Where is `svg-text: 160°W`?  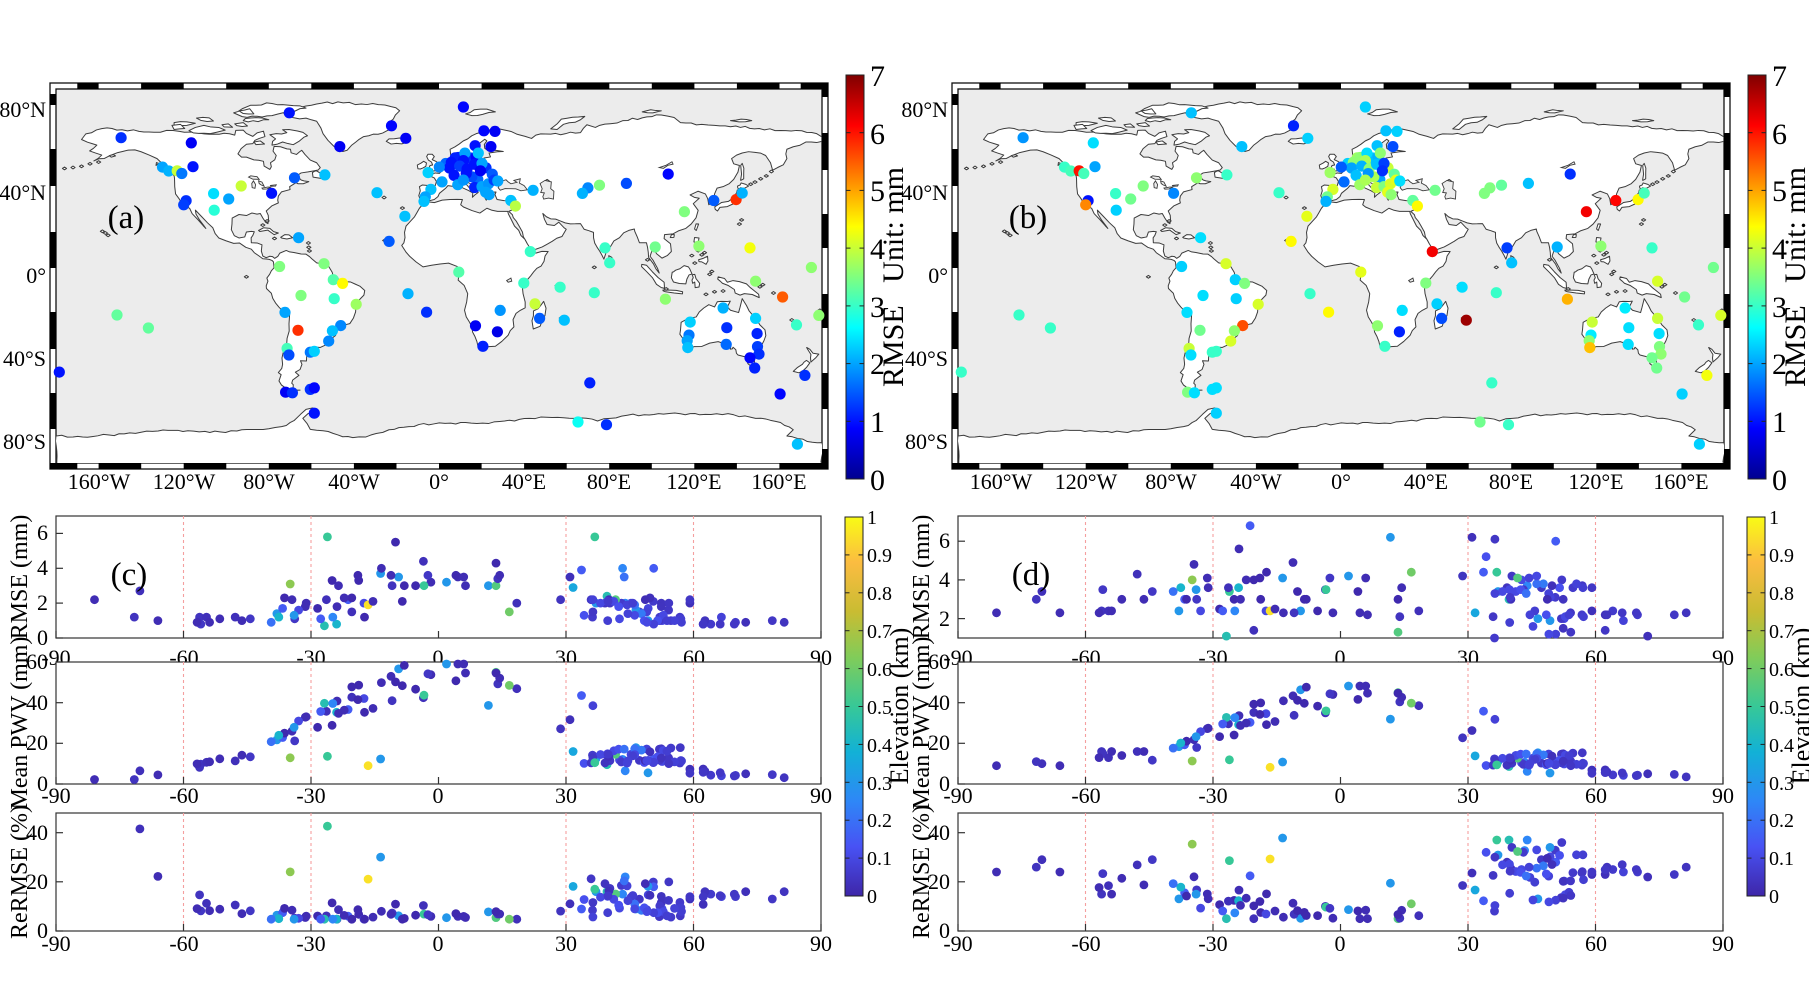
svg-text: 160°W is located at coordinates (1001, 481).